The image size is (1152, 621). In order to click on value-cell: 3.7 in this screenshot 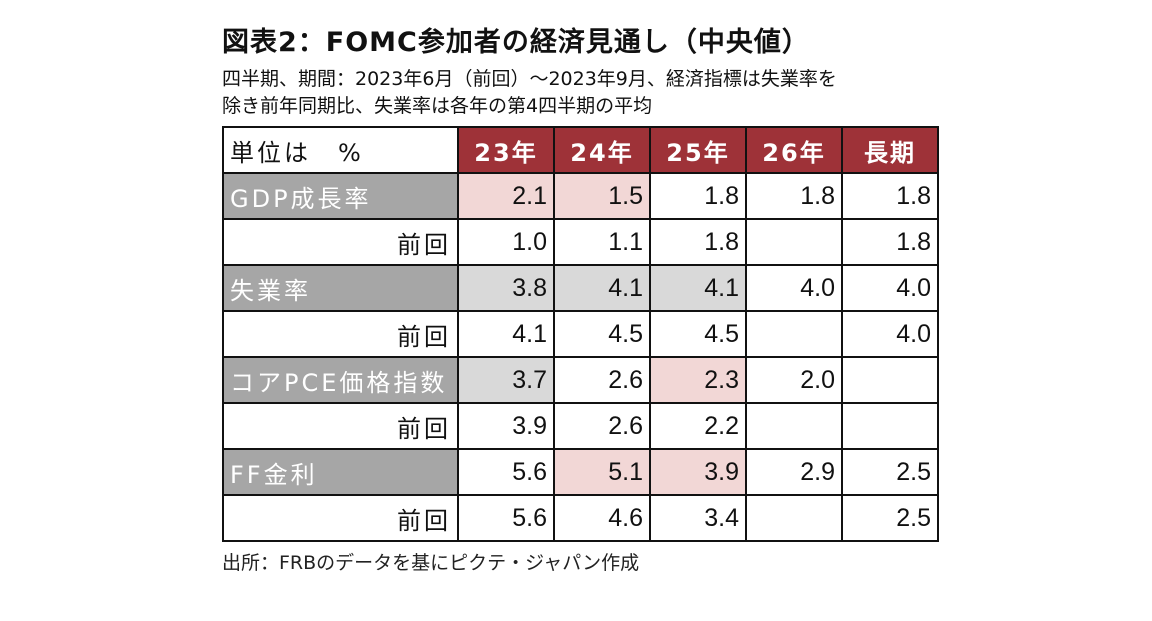, I will do `click(506, 380)`.